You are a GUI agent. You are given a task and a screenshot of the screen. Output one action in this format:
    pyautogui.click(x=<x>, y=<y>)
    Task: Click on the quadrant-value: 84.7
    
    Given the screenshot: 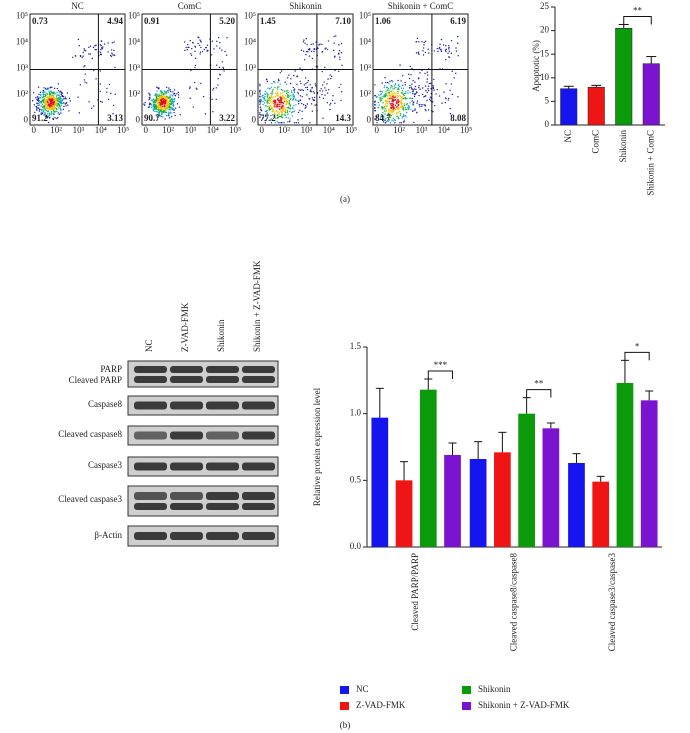 What is the action you would take?
    pyautogui.click(x=383, y=118)
    